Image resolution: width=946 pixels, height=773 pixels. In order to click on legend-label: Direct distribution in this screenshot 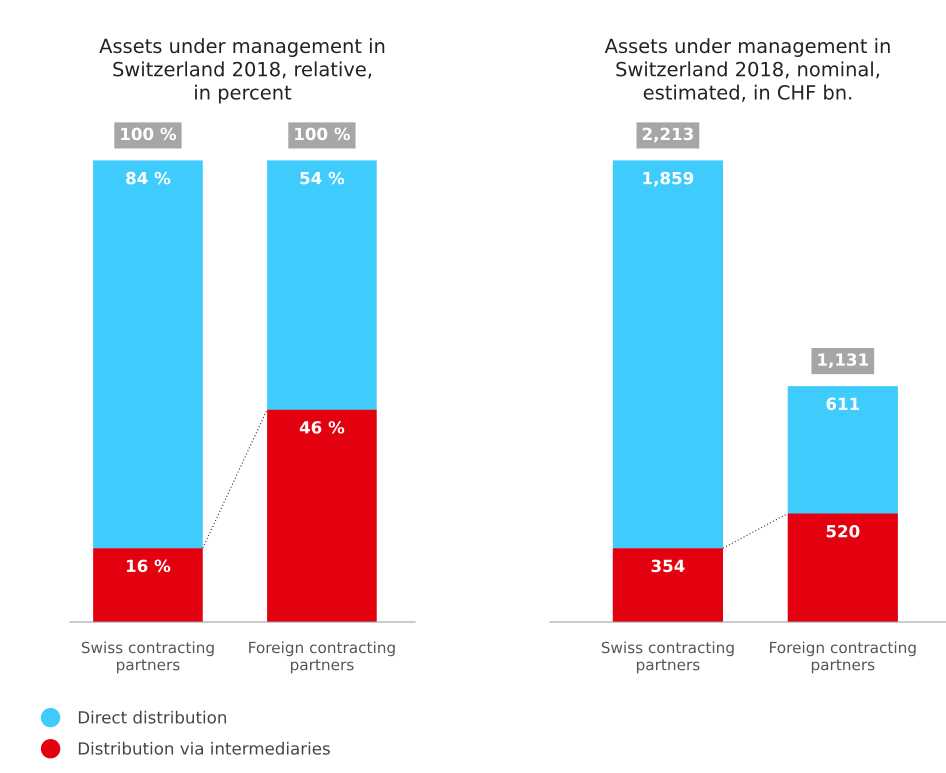, I will do `click(152, 717)`.